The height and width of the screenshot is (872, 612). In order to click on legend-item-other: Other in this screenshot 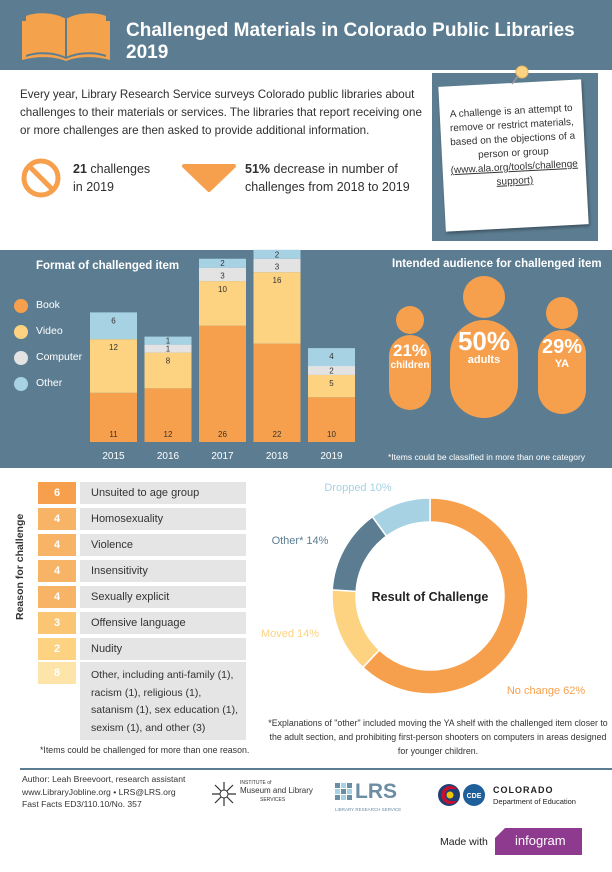, I will do `click(54, 384)`.